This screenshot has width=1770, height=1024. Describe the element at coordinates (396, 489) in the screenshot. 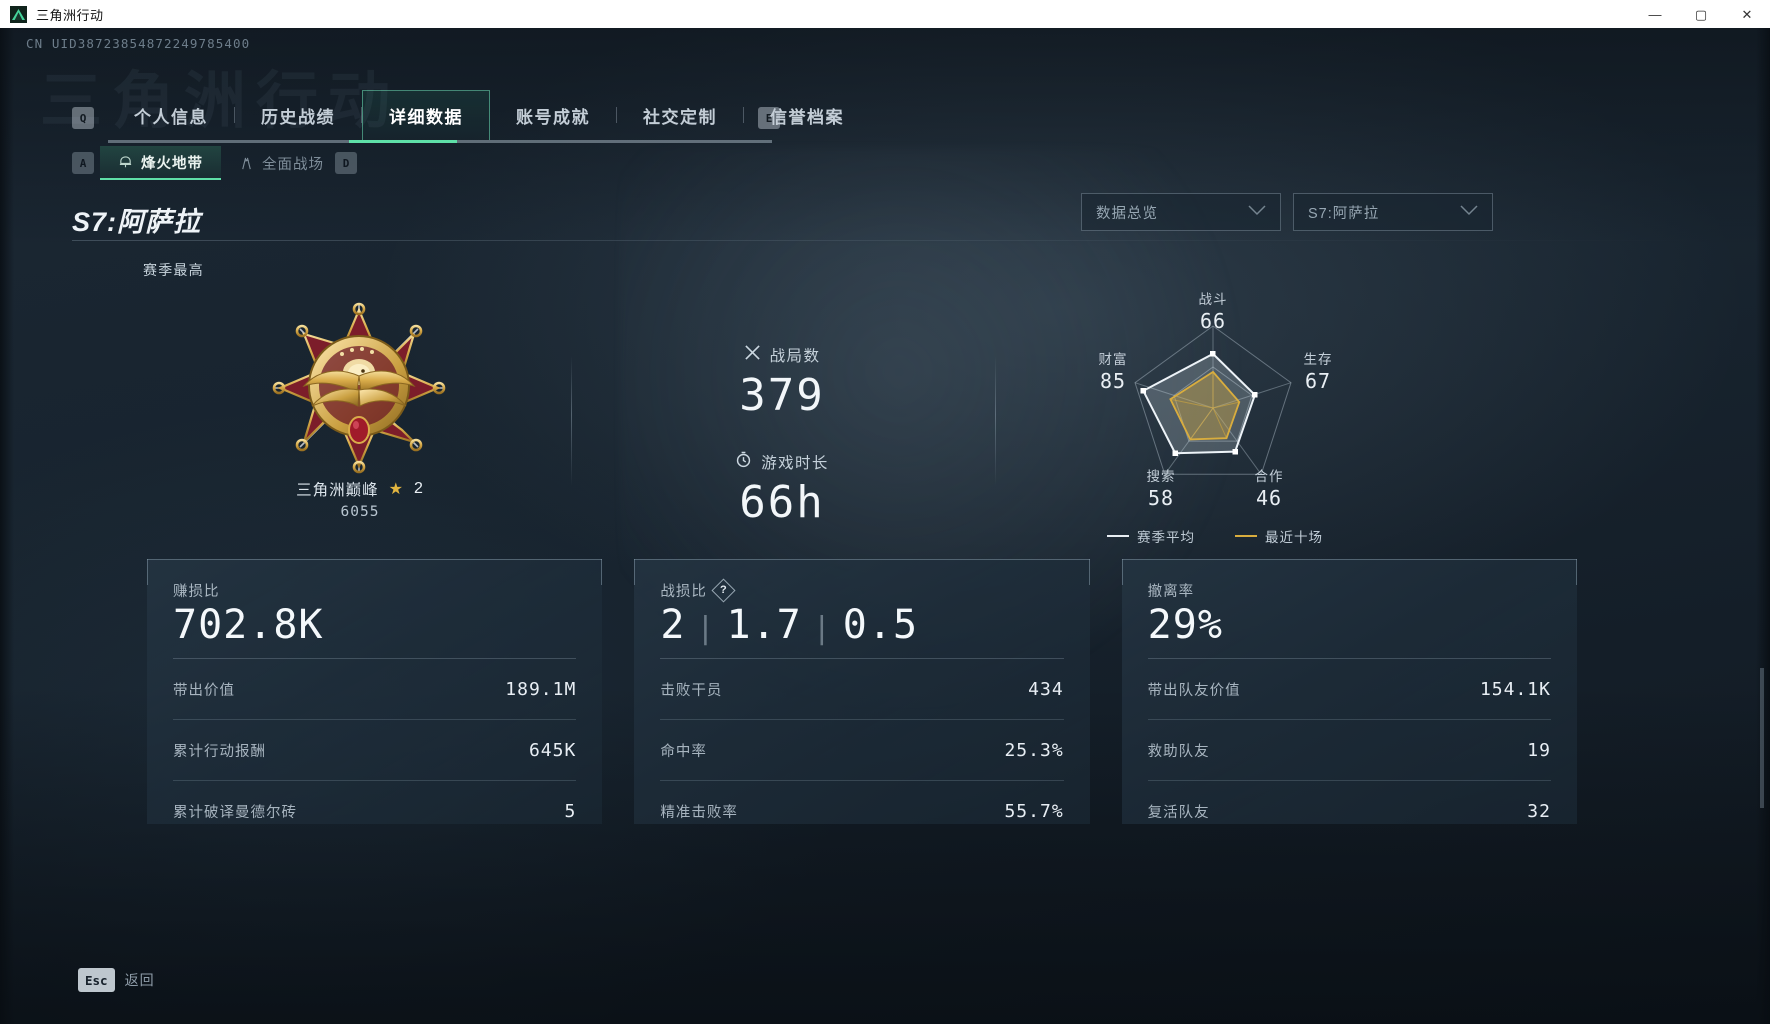

I see `star-icon: ★` at that location.